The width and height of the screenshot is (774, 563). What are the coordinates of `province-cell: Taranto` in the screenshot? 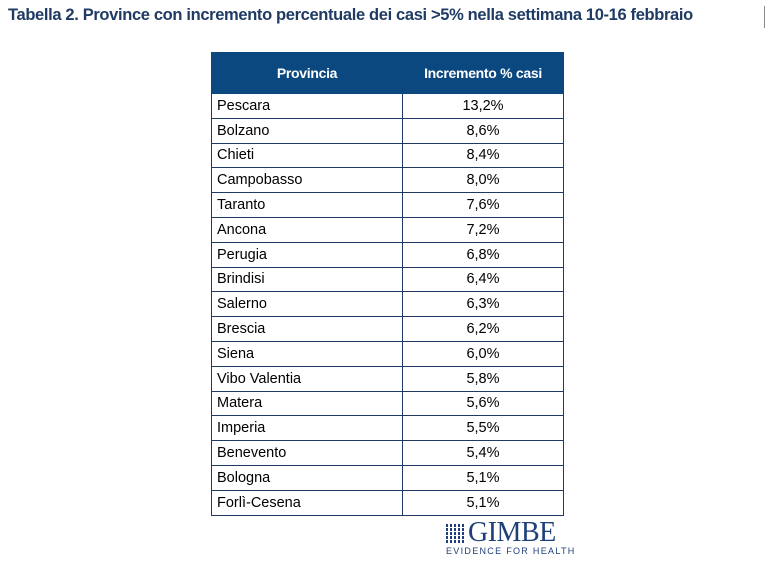 It's located at (307, 205).